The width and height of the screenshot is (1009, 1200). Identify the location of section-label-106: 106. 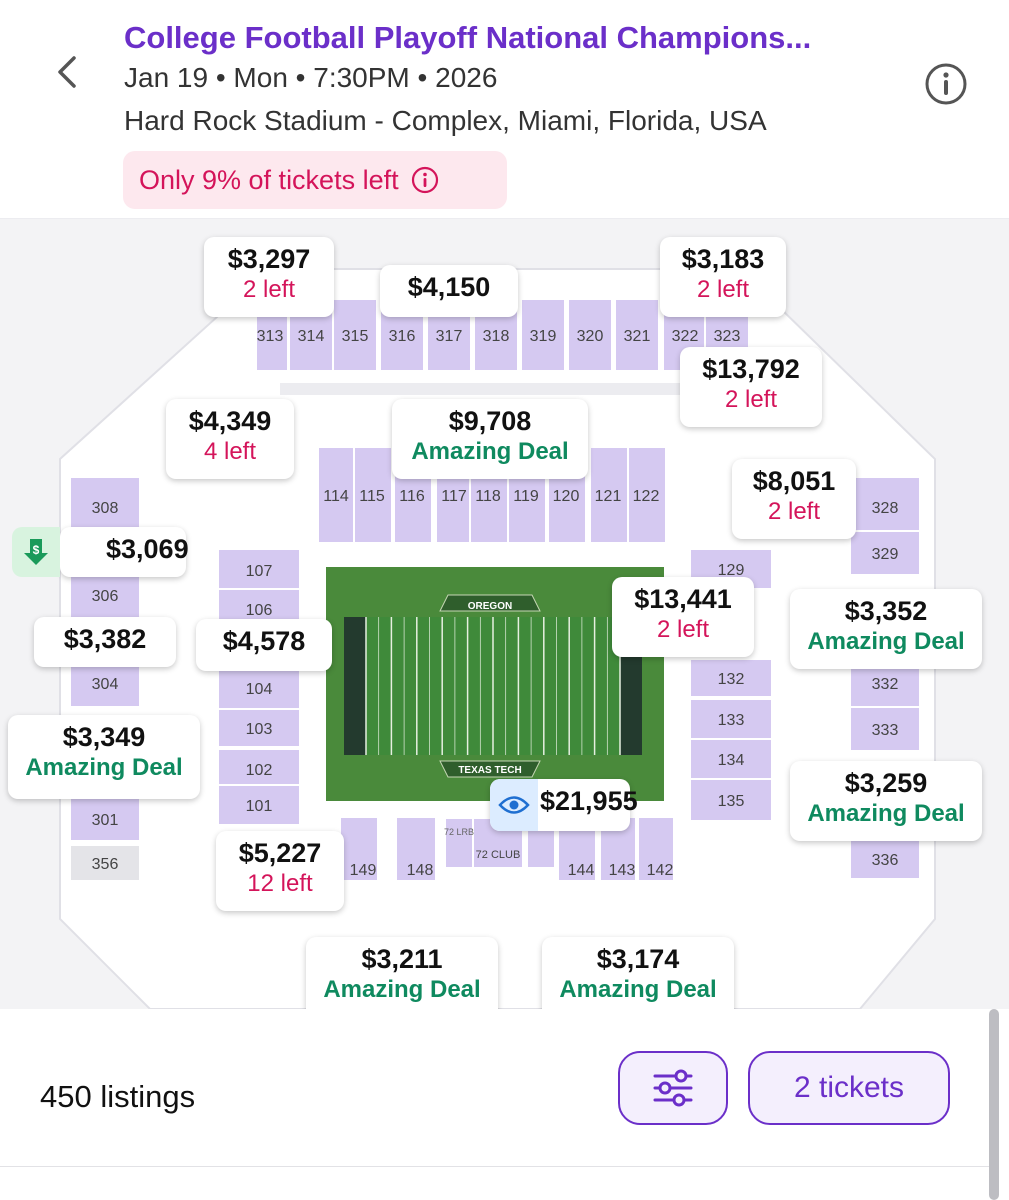
(259, 610).